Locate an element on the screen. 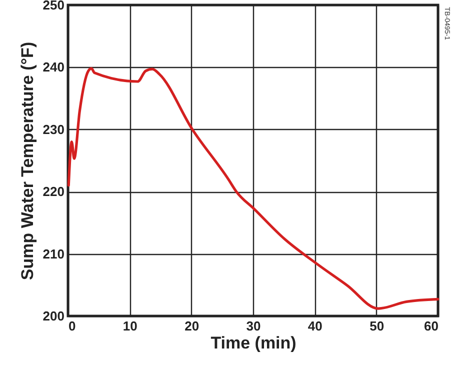  y-axis-title: Sump Water Temperature (°F) is located at coordinates (27, 161).